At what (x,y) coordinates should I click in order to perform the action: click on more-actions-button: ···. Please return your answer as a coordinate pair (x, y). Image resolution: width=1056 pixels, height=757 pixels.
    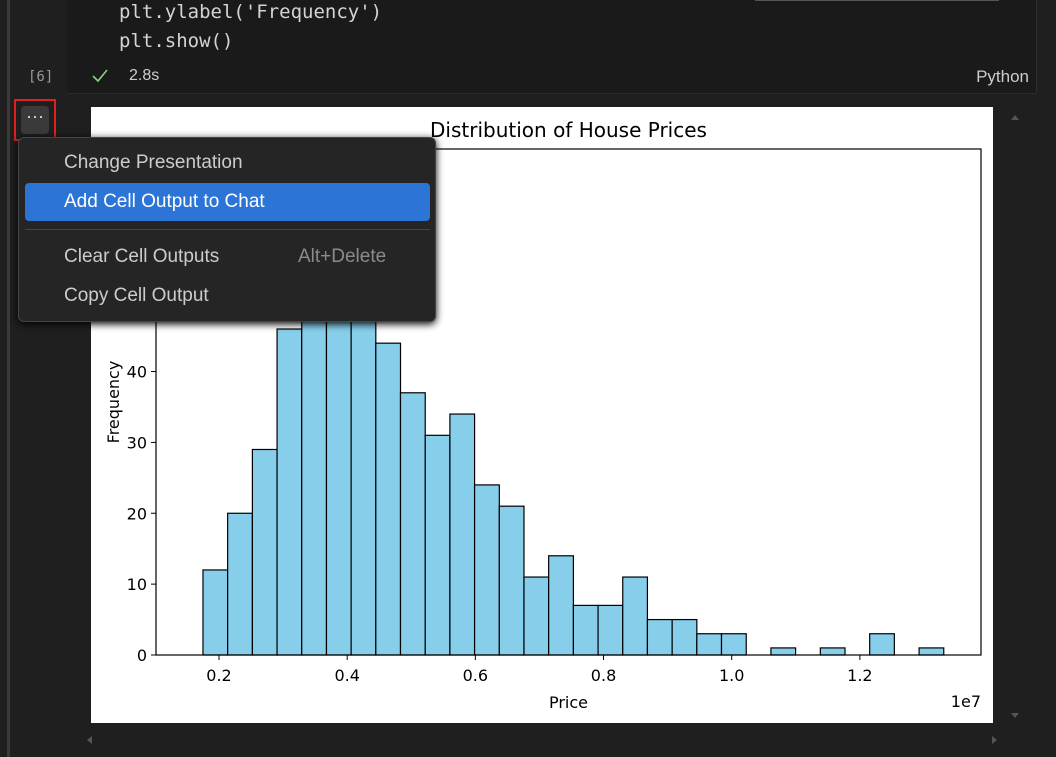
    Looking at the image, I should click on (35, 120).